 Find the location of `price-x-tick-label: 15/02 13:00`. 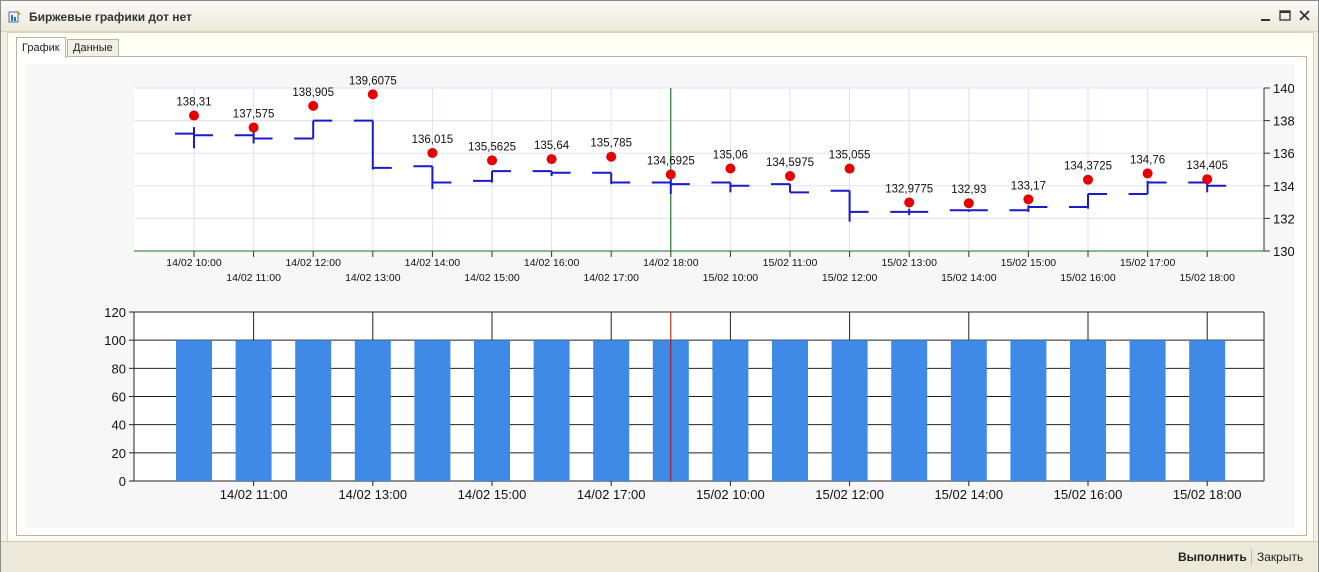

price-x-tick-label: 15/02 13:00 is located at coordinates (909, 263).